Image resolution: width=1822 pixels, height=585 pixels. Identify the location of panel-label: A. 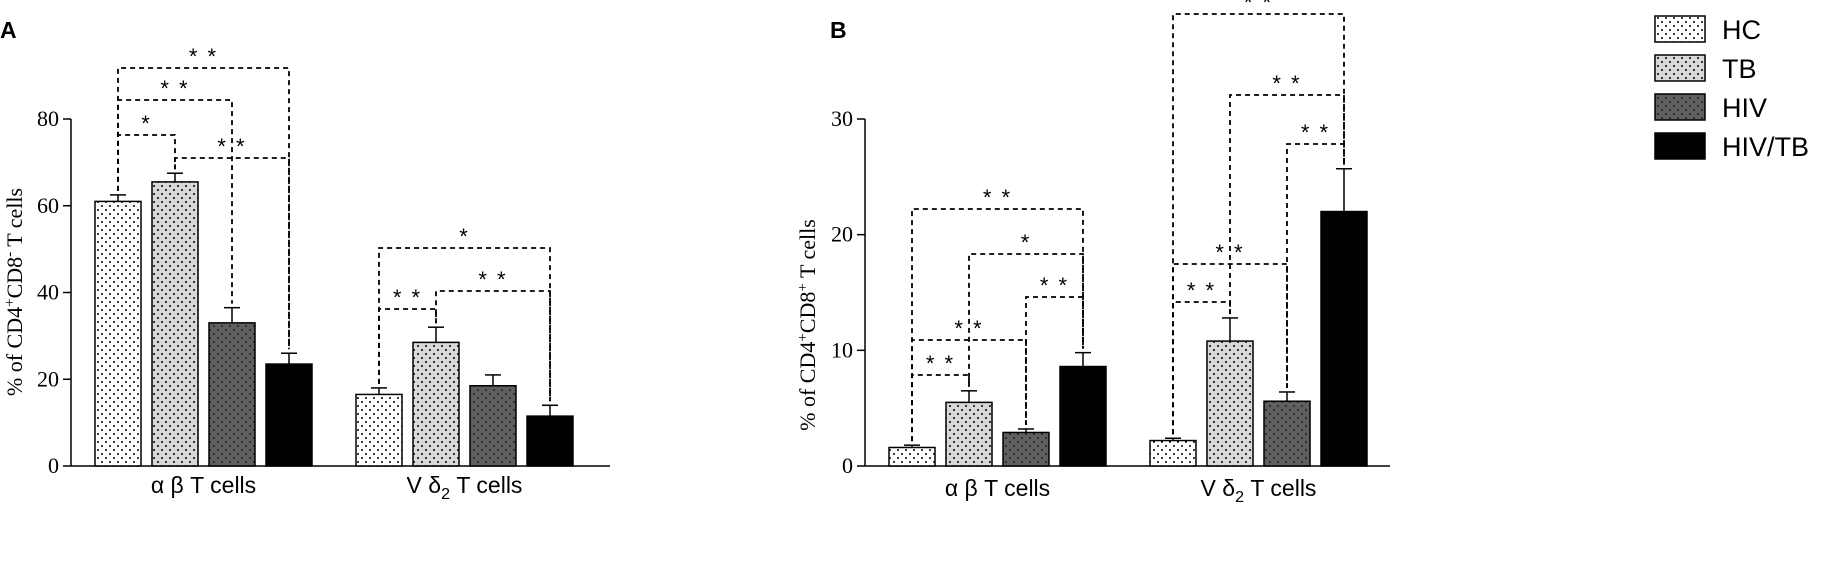
(8, 30).